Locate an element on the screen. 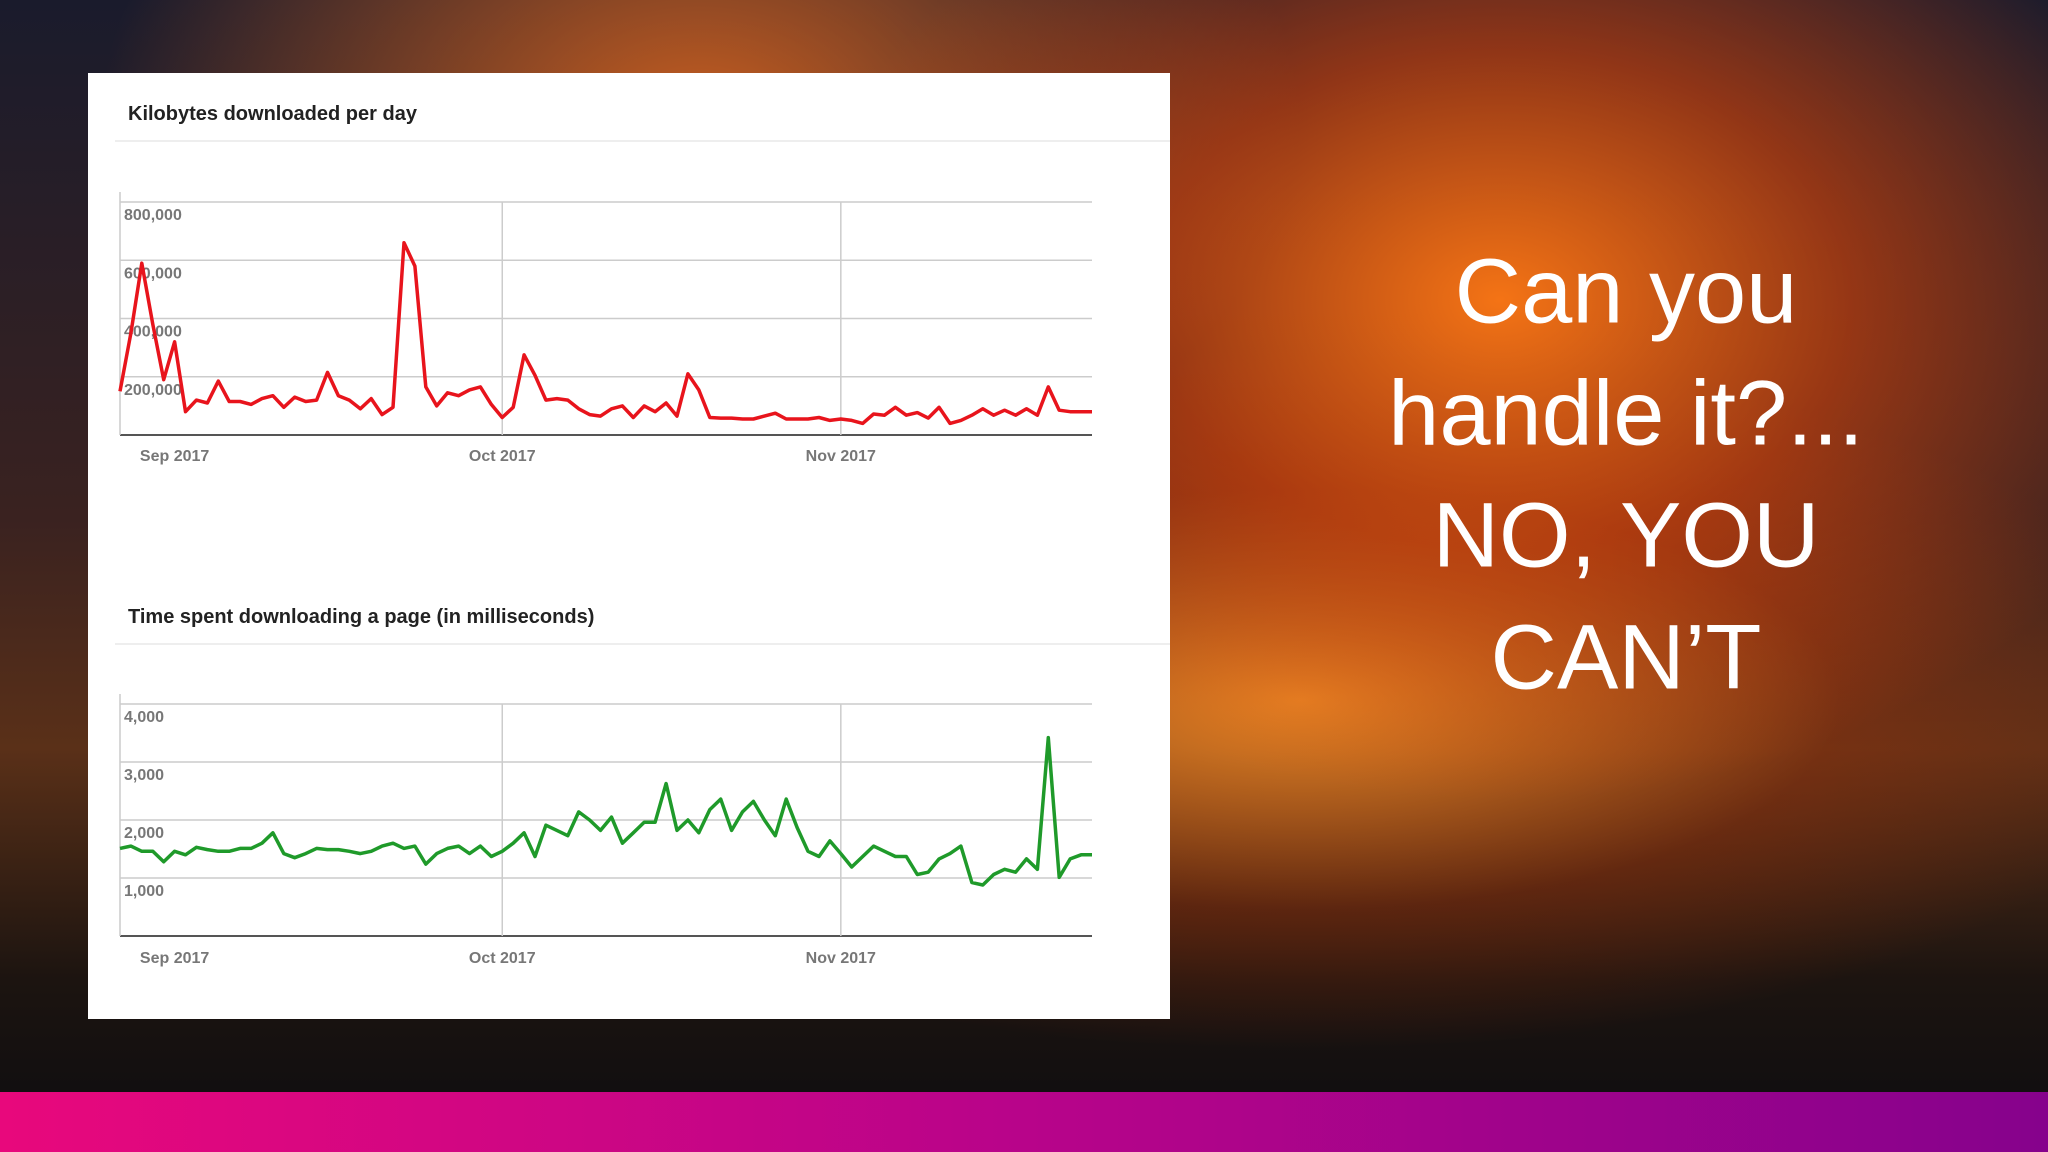  y-tick-label: 3,000 is located at coordinates (144, 775).